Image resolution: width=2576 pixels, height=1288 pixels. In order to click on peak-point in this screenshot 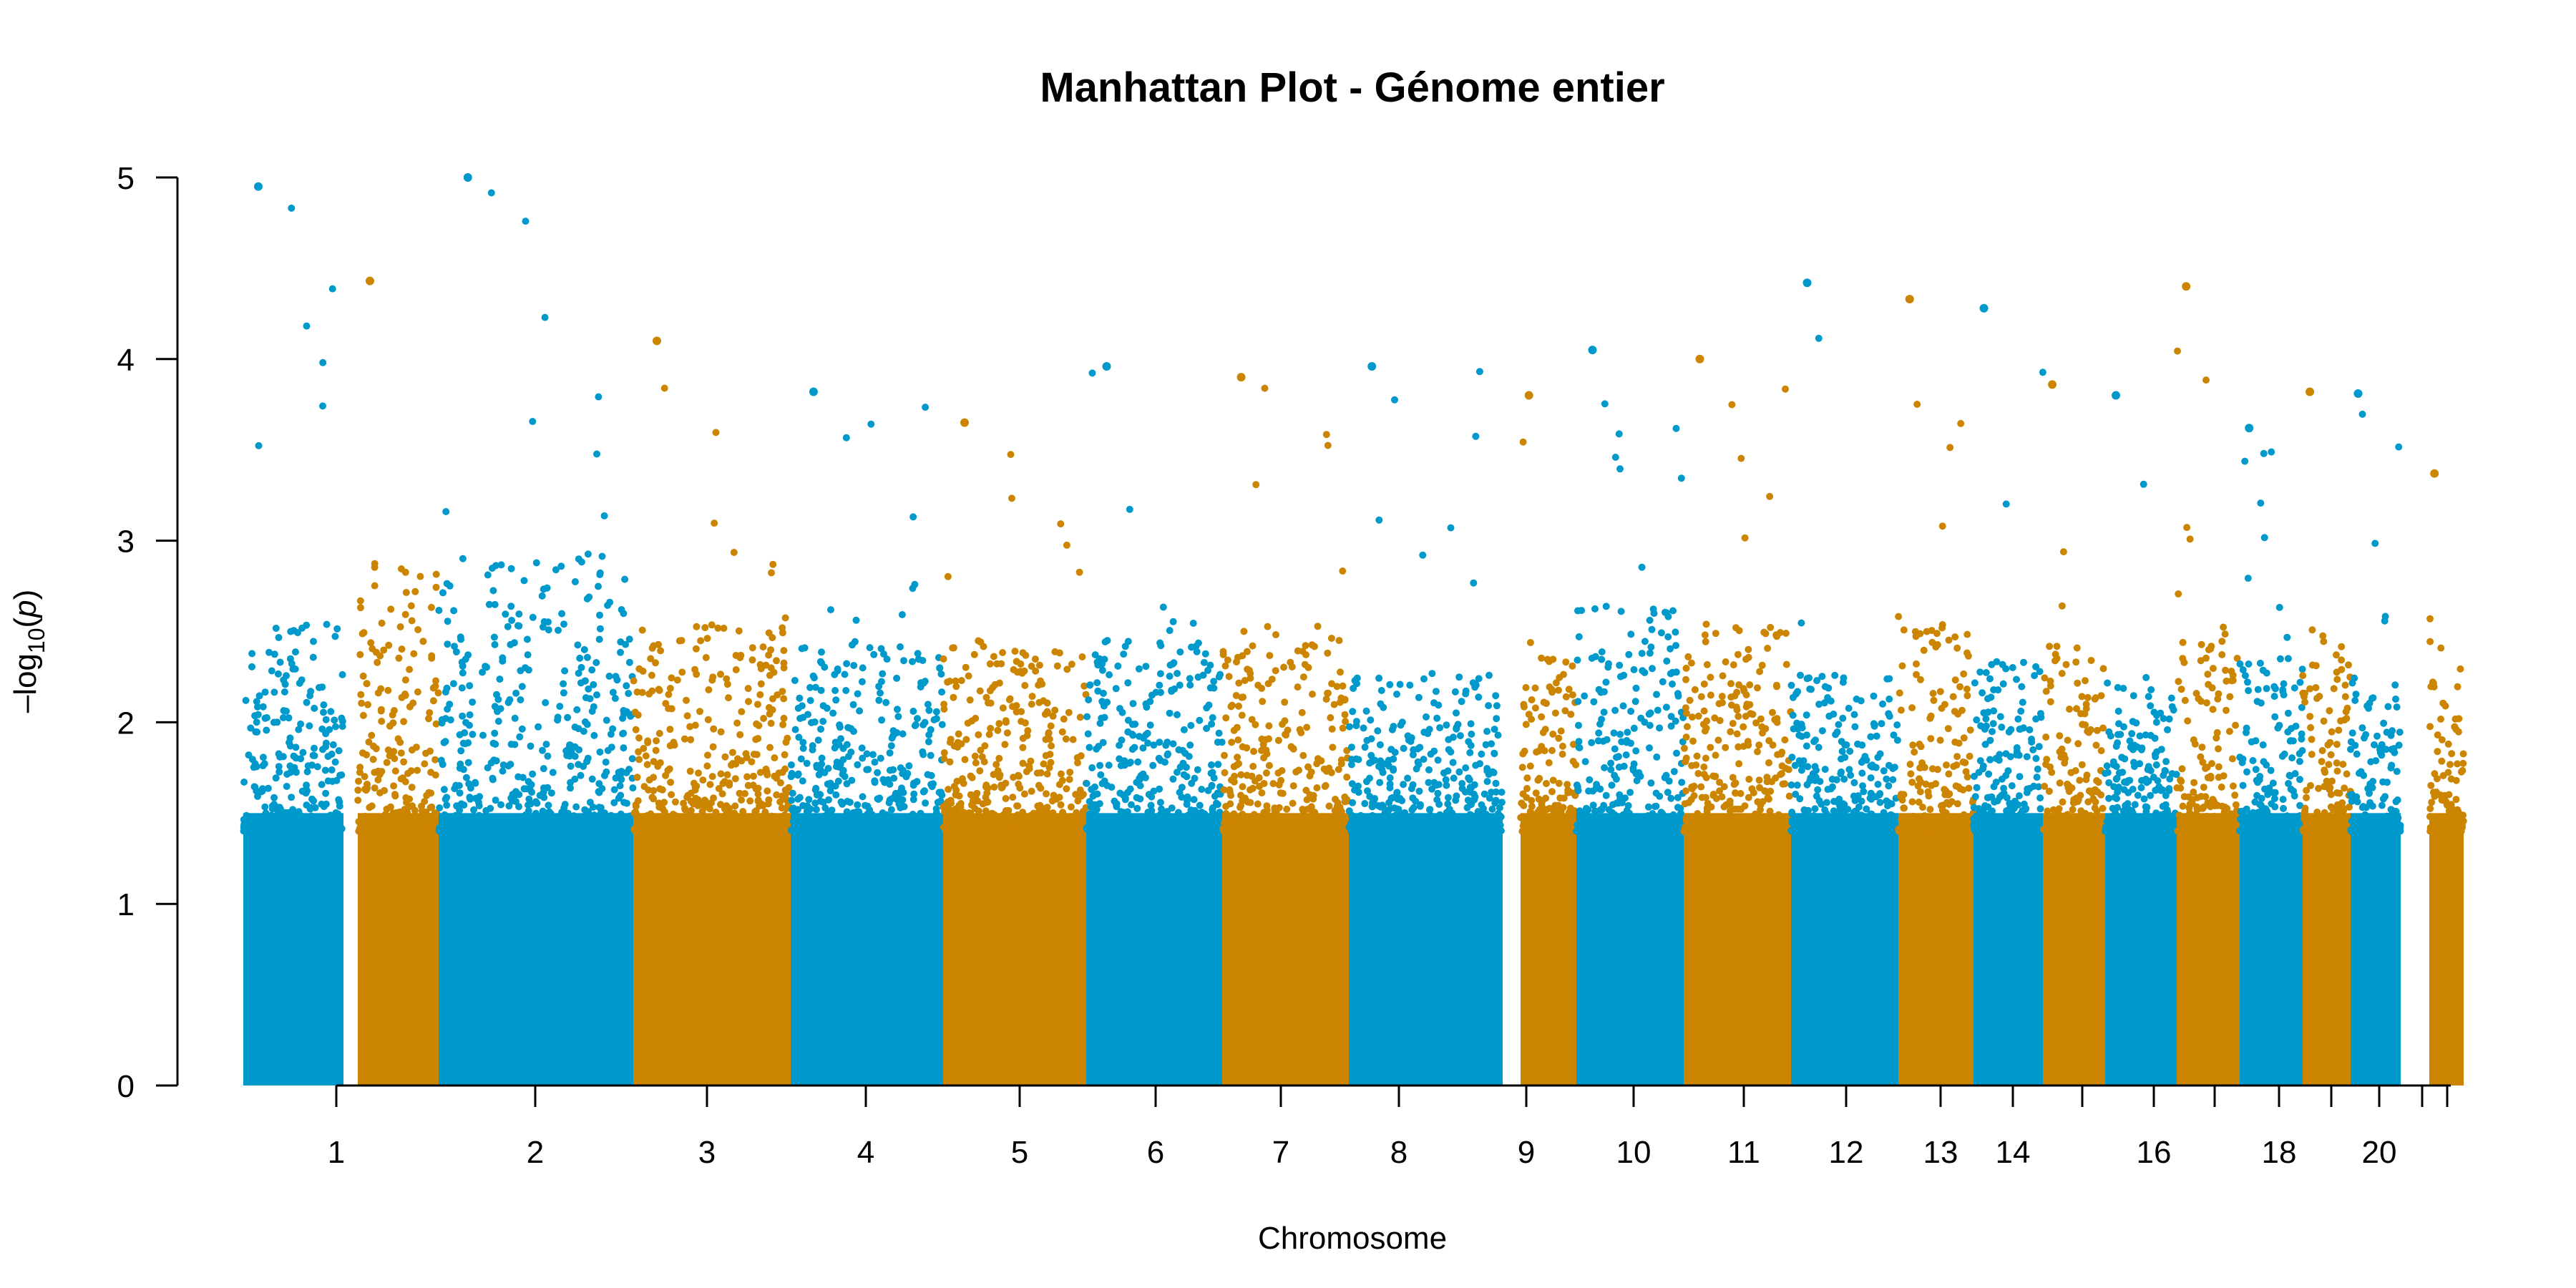, I will do `click(258, 186)`.